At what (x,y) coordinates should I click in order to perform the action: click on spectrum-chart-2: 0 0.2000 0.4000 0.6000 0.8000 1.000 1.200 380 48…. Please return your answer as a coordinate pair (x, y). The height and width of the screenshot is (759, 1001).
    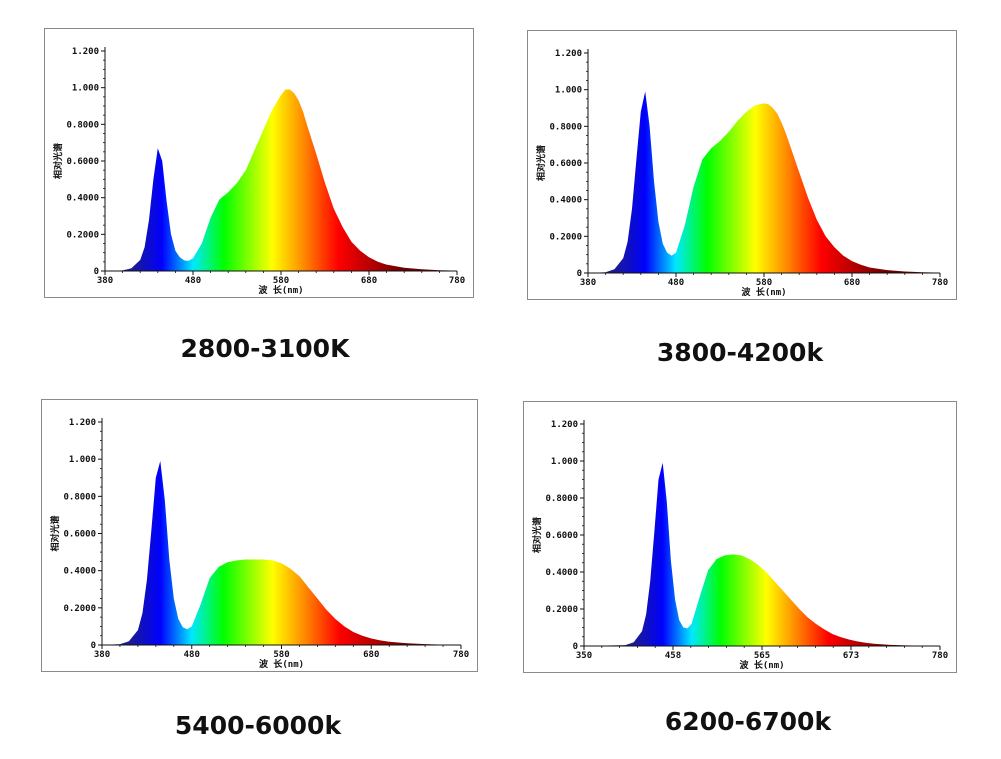
    Looking at the image, I should click on (741, 173).